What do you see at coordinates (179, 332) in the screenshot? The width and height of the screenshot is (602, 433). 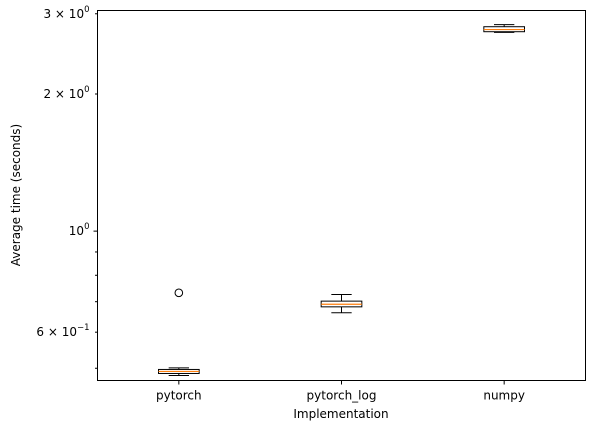 I see `box-pytorch` at bounding box center [179, 332].